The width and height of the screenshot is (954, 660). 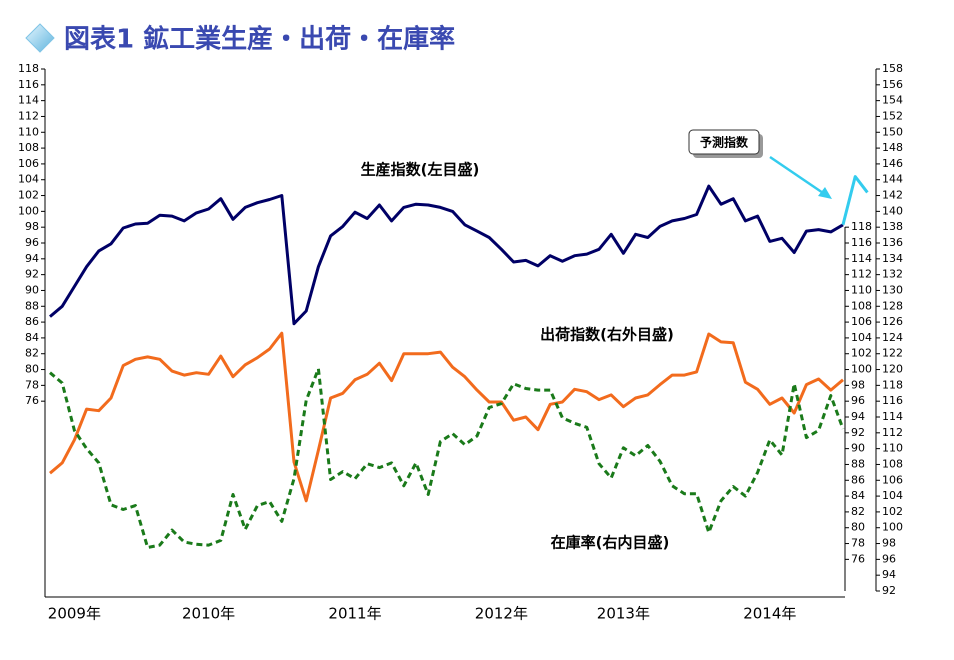 What do you see at coordinates (32, 369) in the screenshot?
I see `y-tick-label: 80` at bounding box center [32, 369].